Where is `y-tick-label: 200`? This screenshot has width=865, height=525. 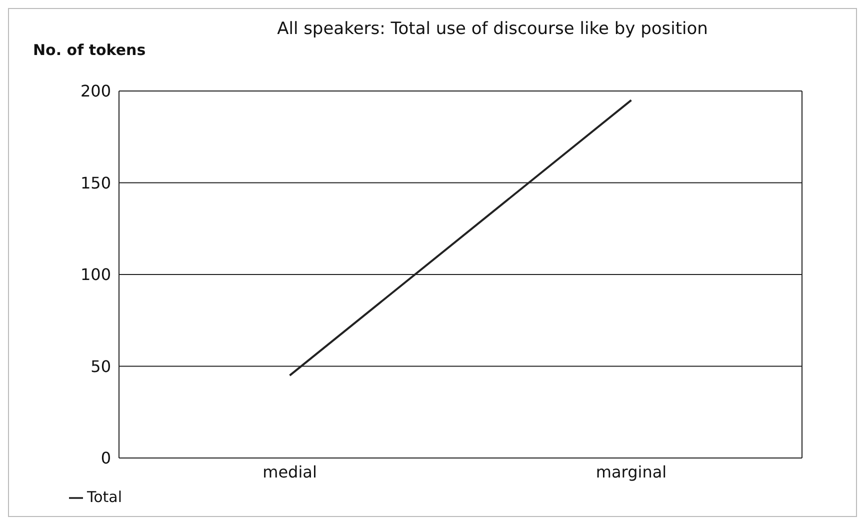
y-tick-label: 200 is located at coordinates (95, 91).